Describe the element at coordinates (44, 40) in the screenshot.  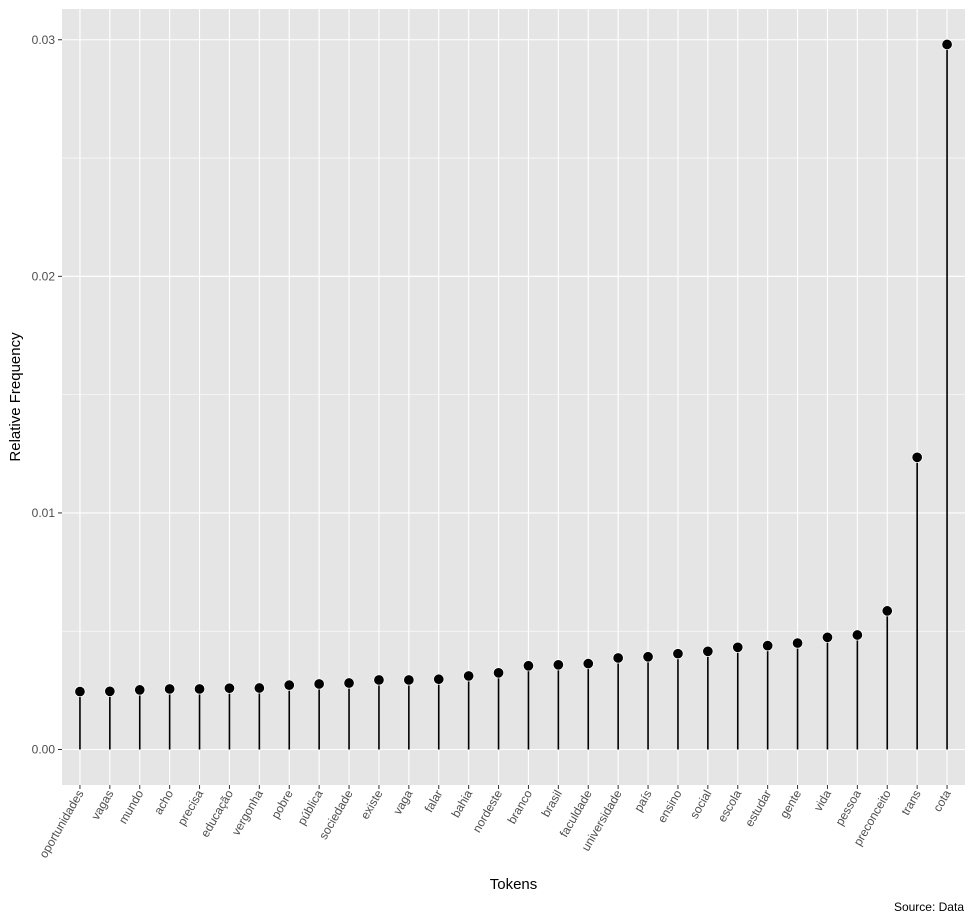
I see `y-tick-label: 0.03` at that location.